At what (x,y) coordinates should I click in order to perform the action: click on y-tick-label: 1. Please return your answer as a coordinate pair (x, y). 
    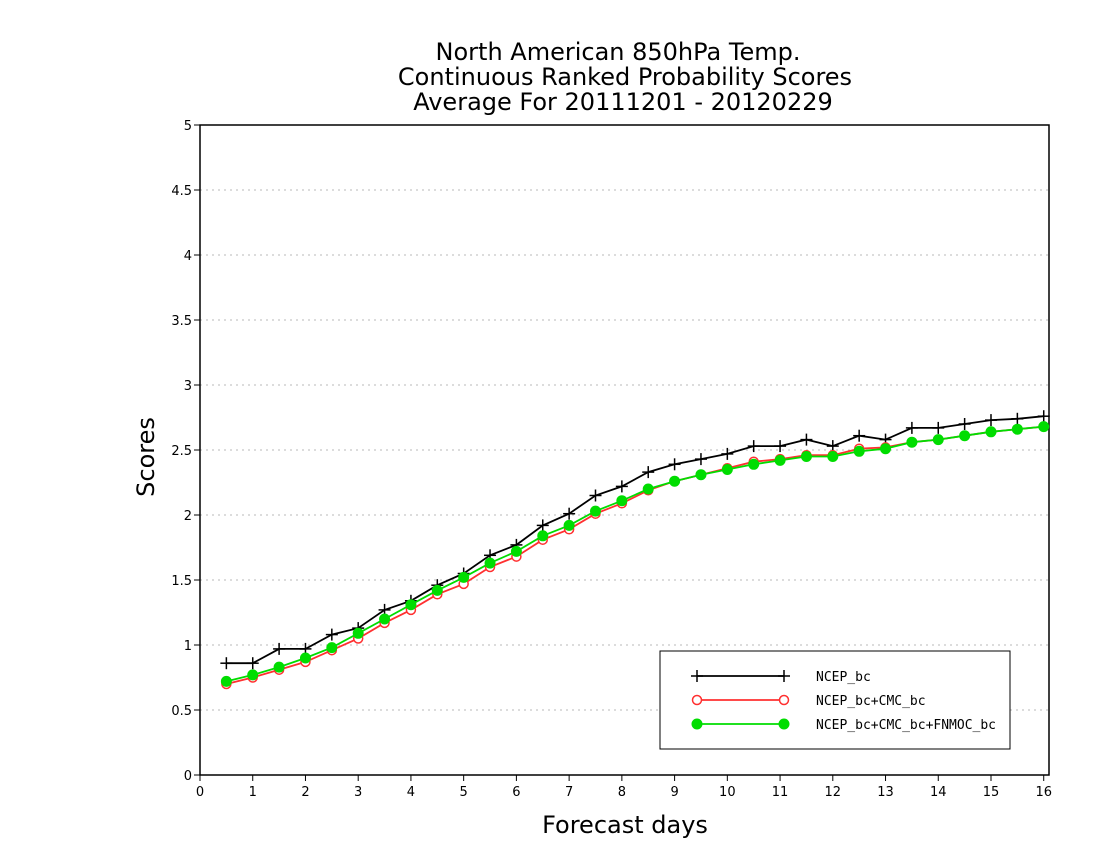
    Looking at the image, I should click on (188, 646).